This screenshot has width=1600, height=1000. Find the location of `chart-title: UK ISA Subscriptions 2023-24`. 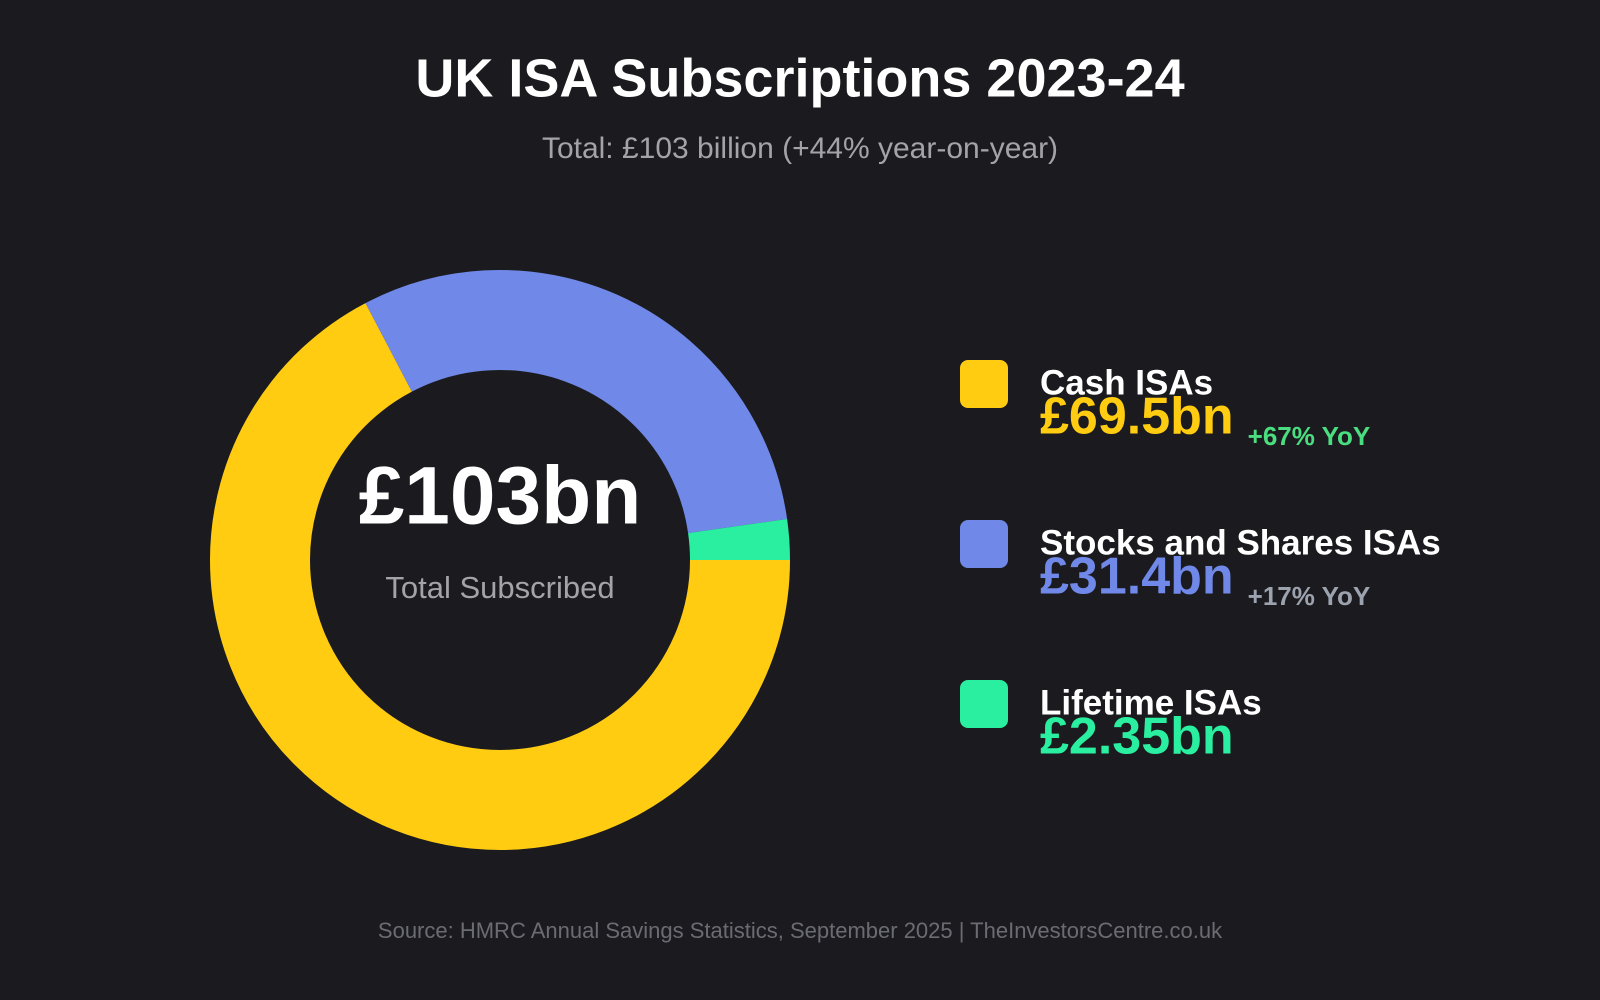

chart-title: UK ISA Subscriptions 2023-24 is located at coordinates (799, 78).